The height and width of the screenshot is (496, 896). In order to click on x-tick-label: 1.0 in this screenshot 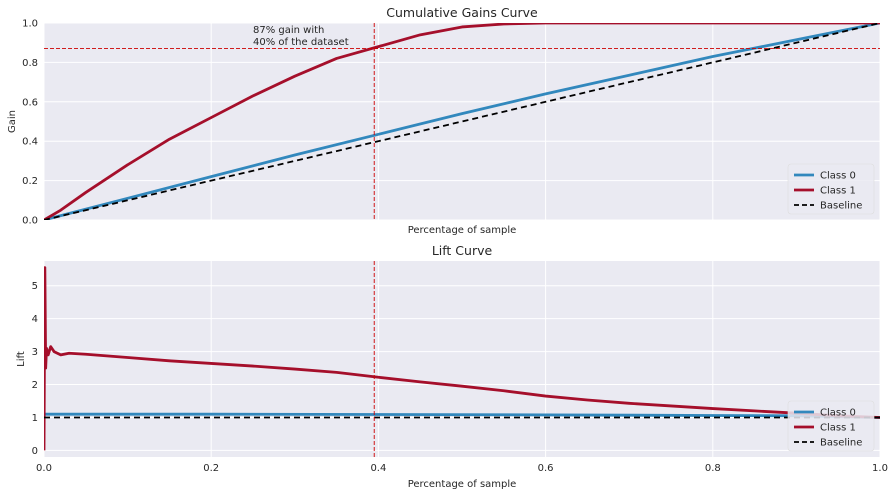, I will do `click(880, 468)`.